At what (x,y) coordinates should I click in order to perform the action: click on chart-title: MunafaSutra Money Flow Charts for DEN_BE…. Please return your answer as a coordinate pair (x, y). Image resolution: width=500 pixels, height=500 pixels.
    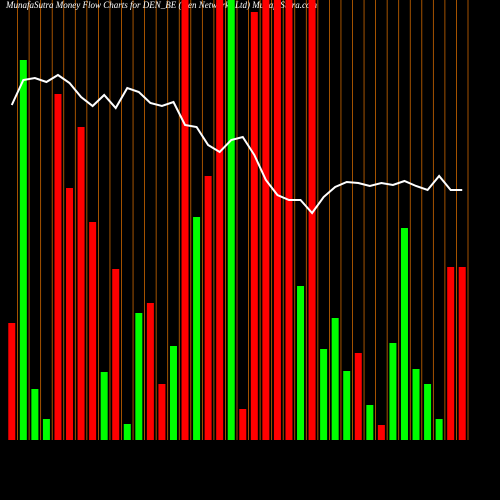
    Looking at the image, I should click on (161, 5).